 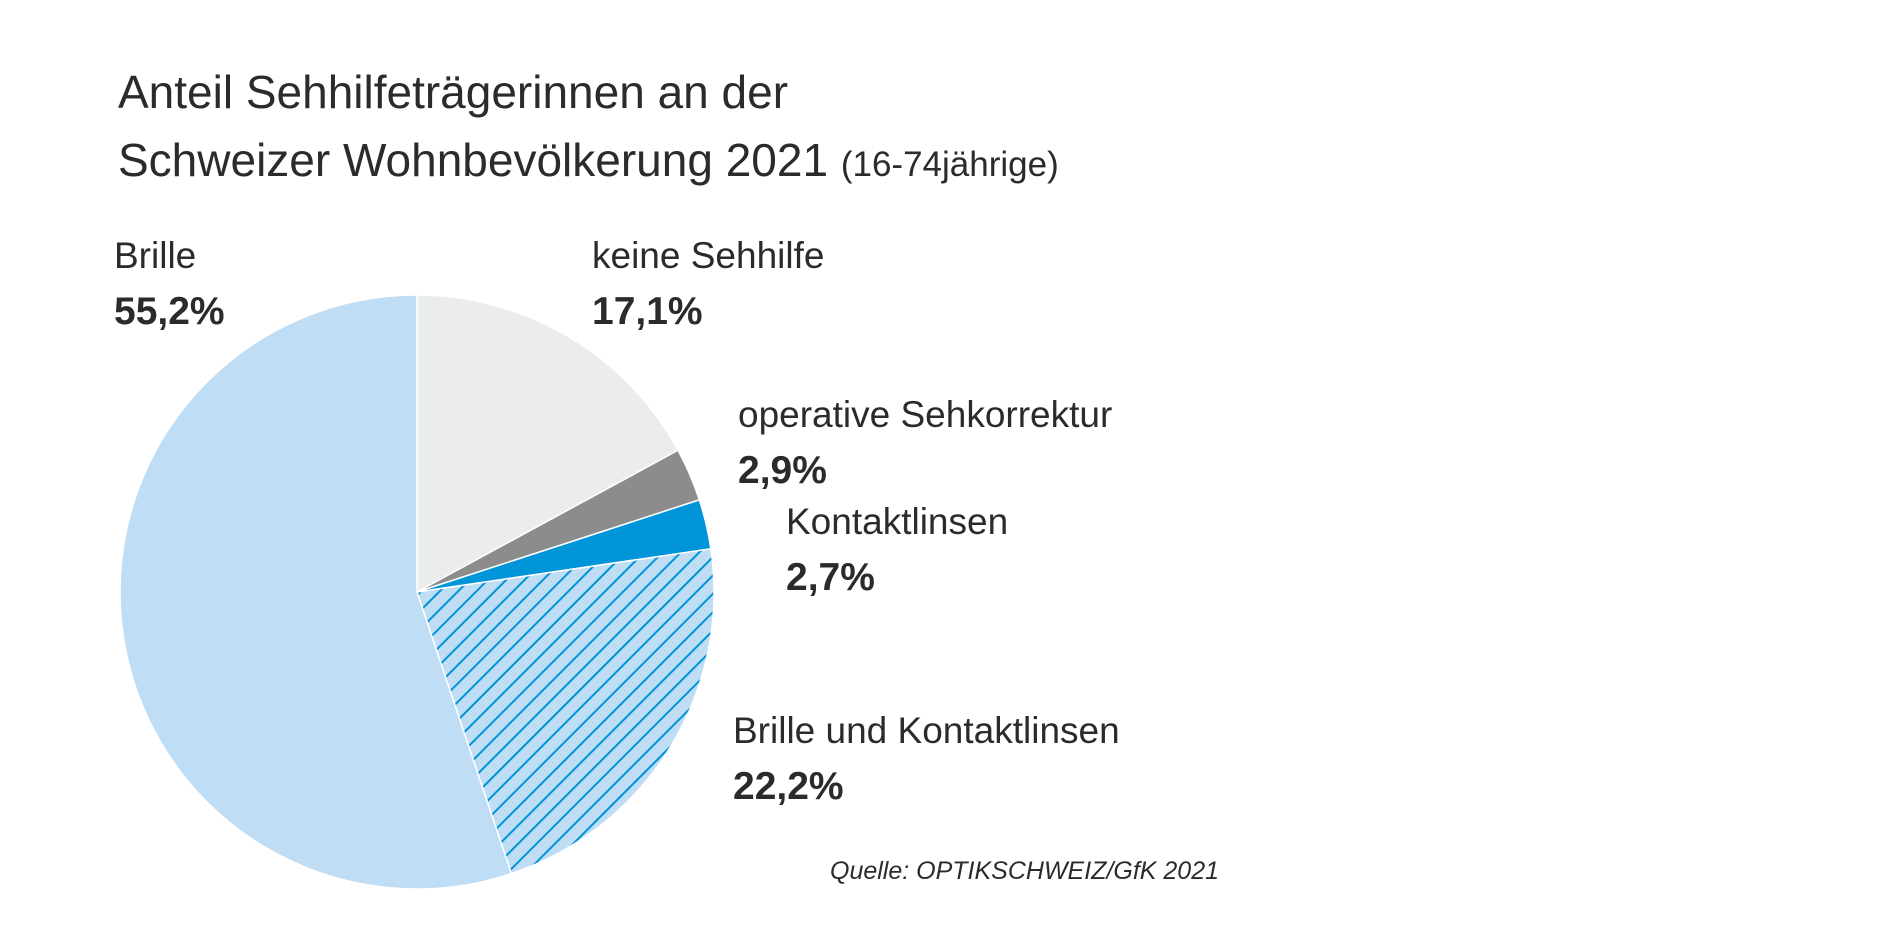 I want to click on slice-label-operative-sehkorrektur: operative Sehkorrektur 2,9%, so click(x=925, y=443).